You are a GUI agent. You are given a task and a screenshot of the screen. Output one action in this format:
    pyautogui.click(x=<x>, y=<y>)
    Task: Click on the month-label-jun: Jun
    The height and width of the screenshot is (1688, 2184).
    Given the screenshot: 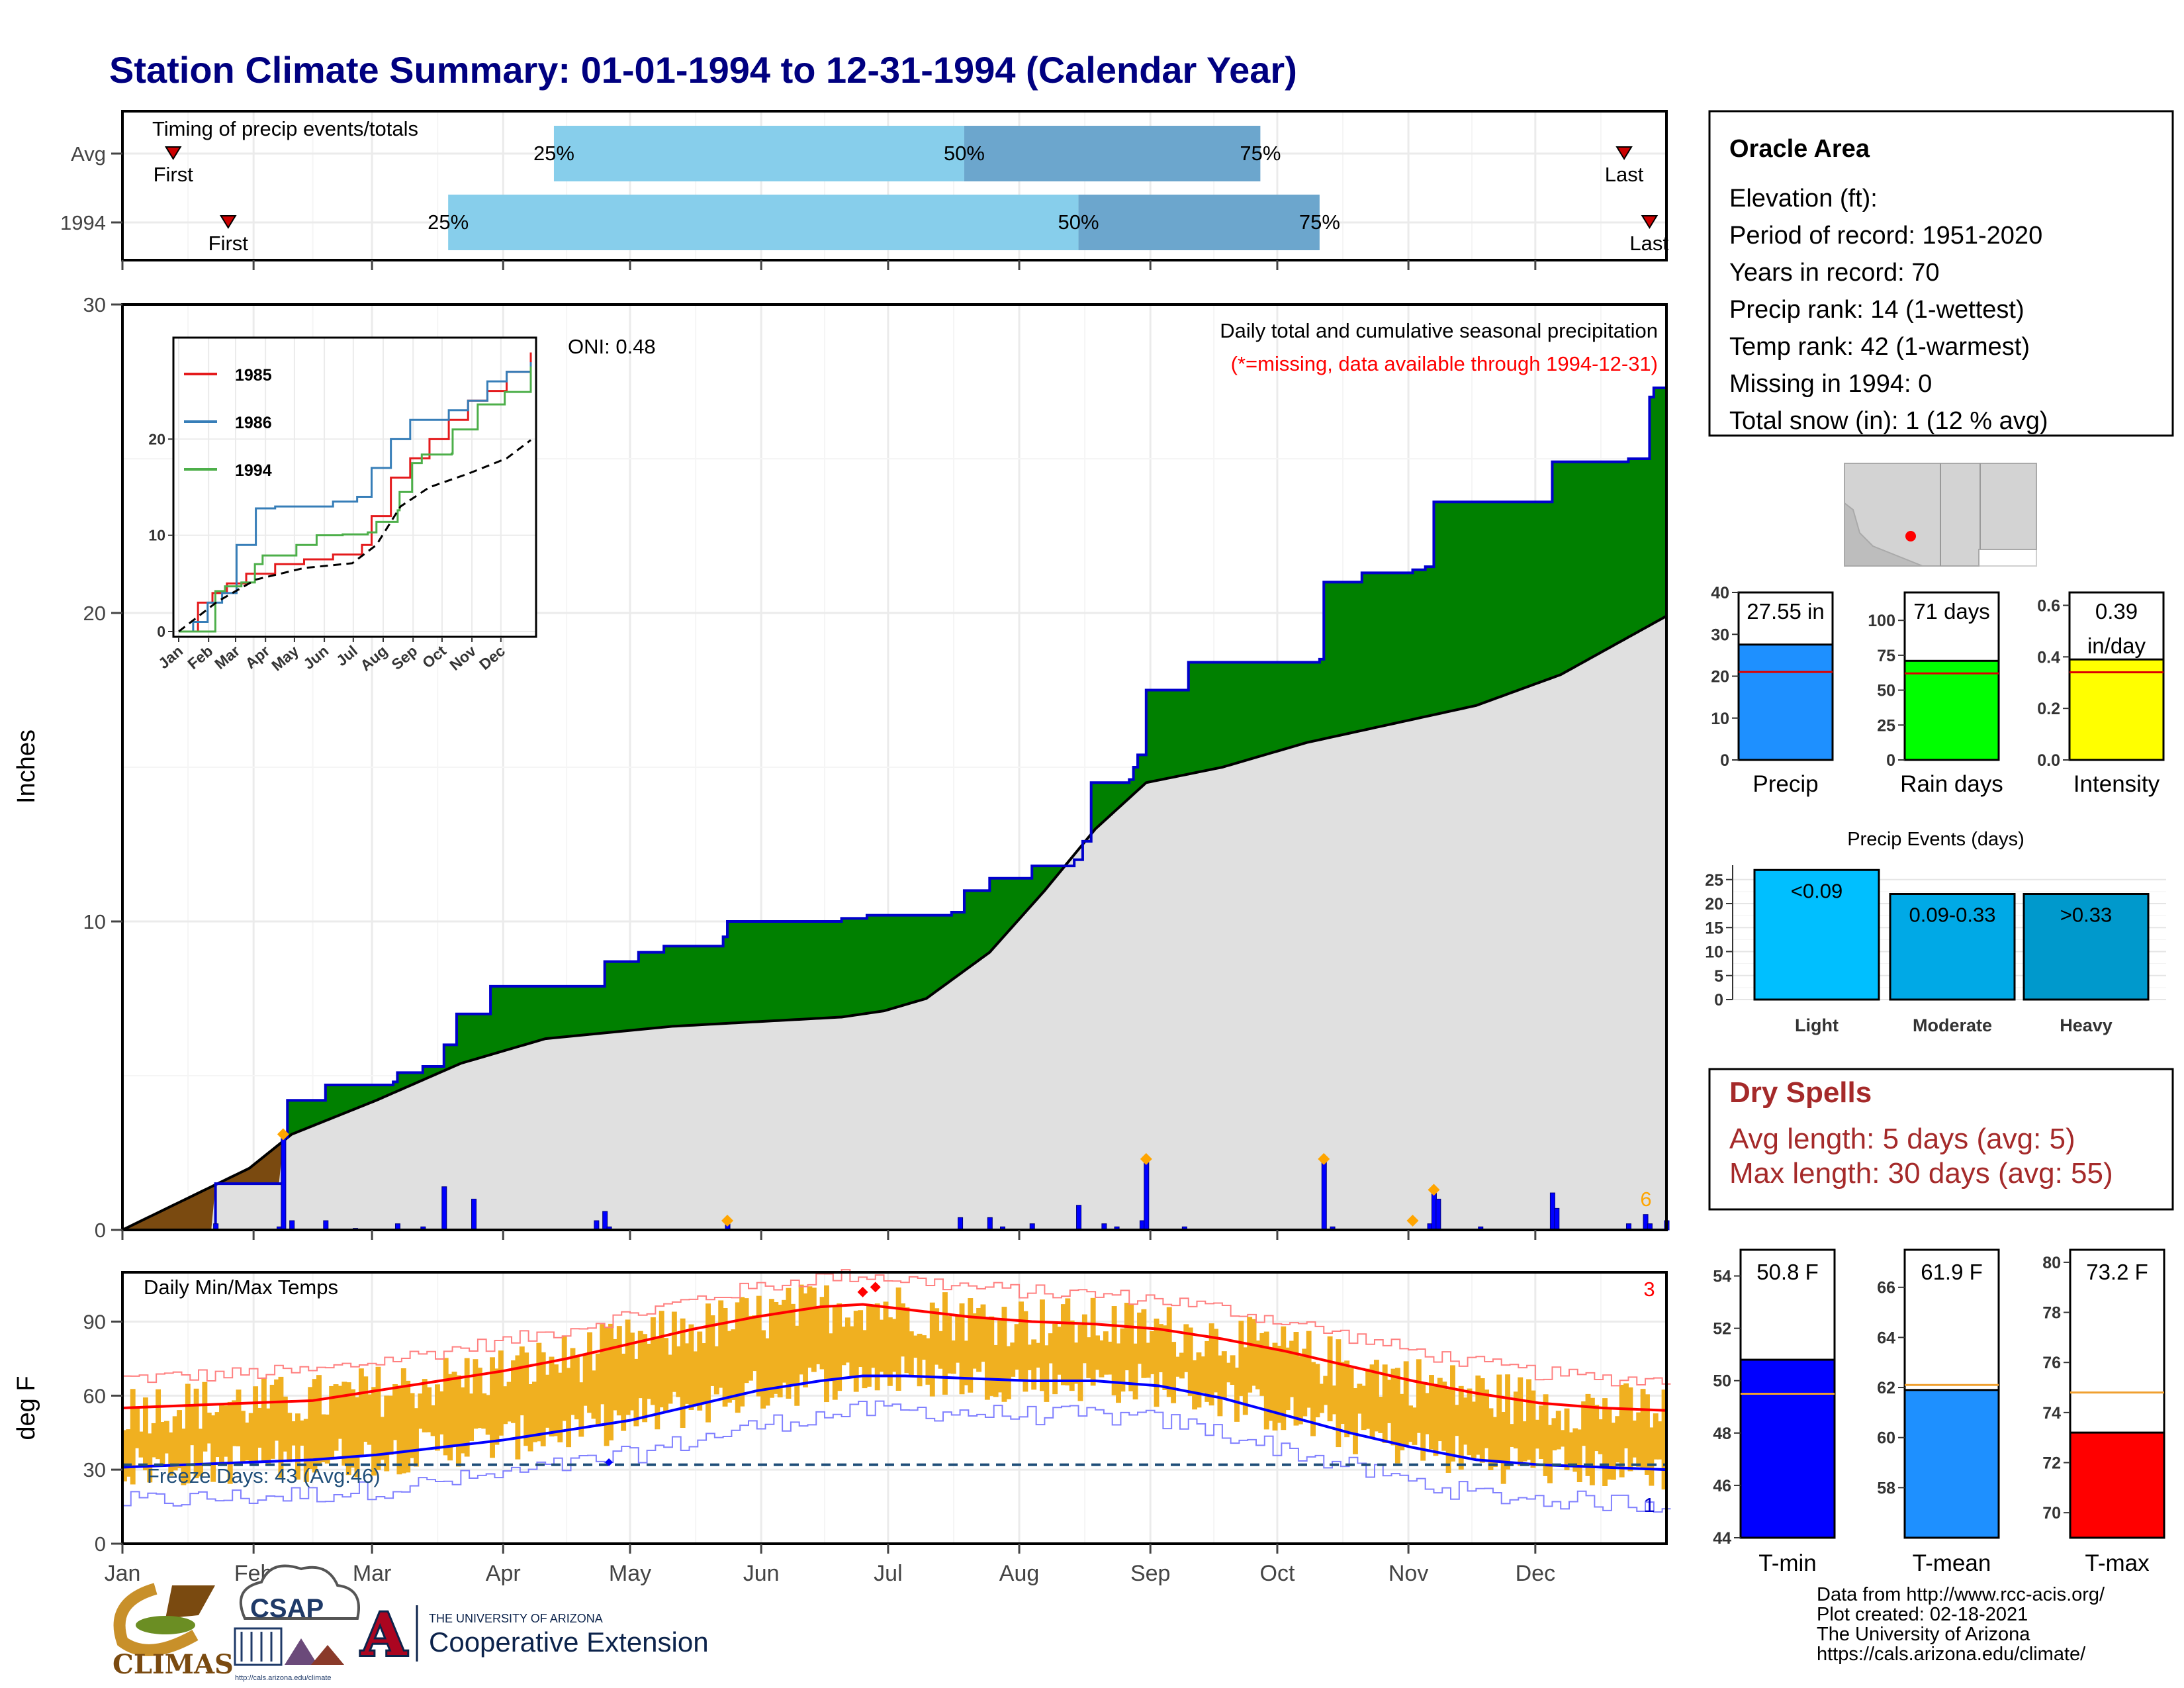 What is the action you would take?
    pyautogui.click(x=761, y=1573)
    